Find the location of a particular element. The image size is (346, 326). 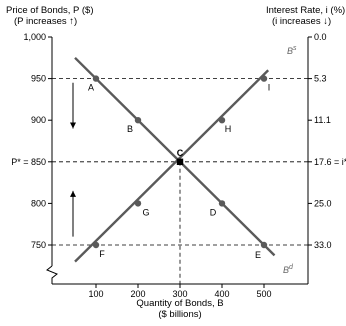

right-tick-label-850: 17.6 = i* is located at coordinates (330, 162).